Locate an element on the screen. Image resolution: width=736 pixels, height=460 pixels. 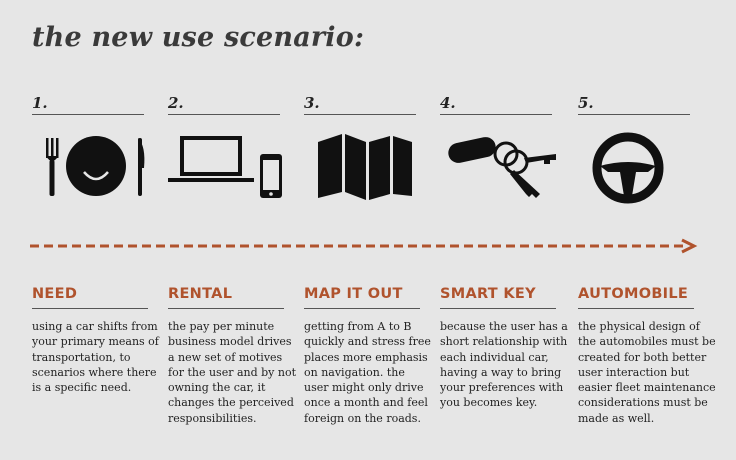
step-3: 3. is located at coordinates (361, 147).